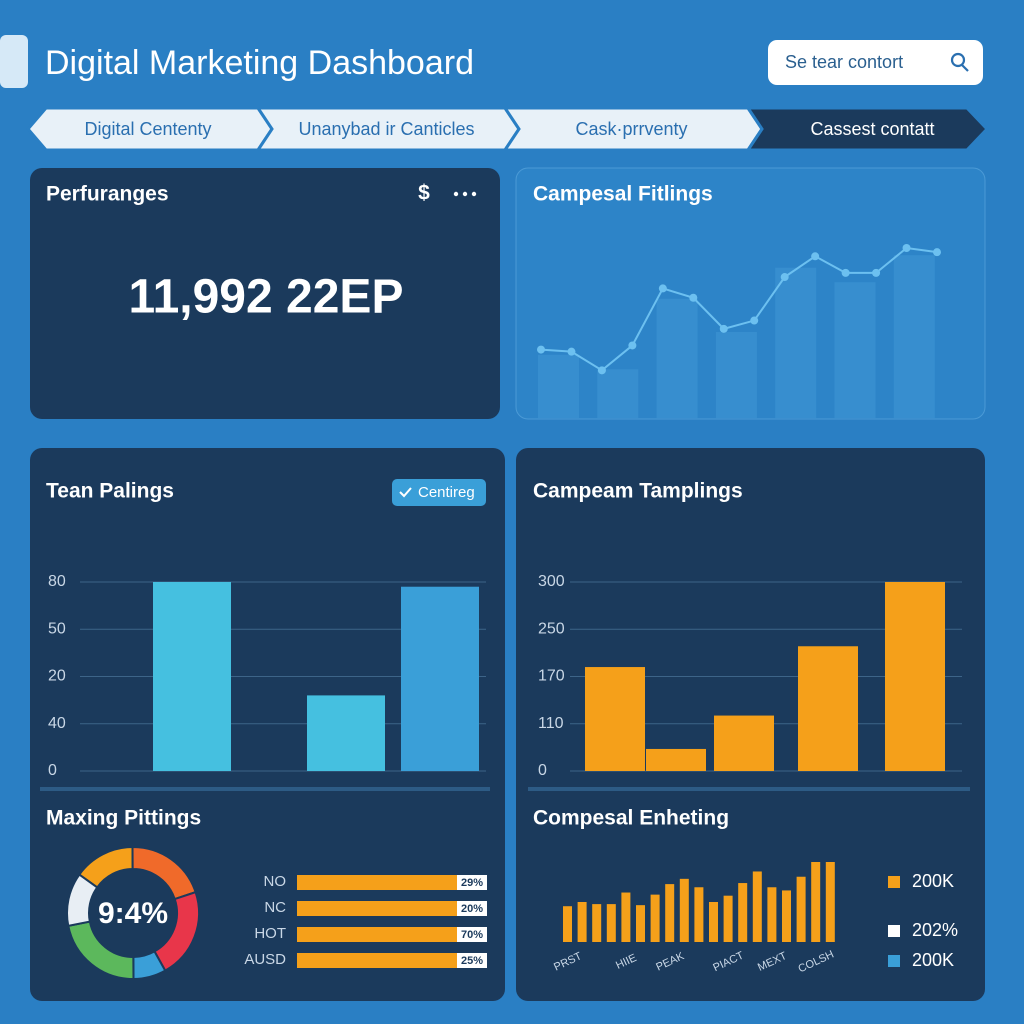 The image size is (1024, 1024). What do you see at coordinates (123, 818) in the screenshot?
I see `panel-title: Maxing Pittings` at bounding box center [123, 818].